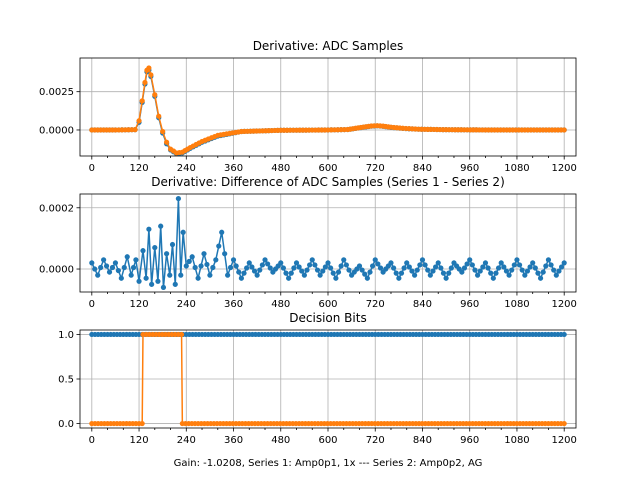 This screenshot has height=480, width=640. I want to click on series-difference, so click(328, 243).